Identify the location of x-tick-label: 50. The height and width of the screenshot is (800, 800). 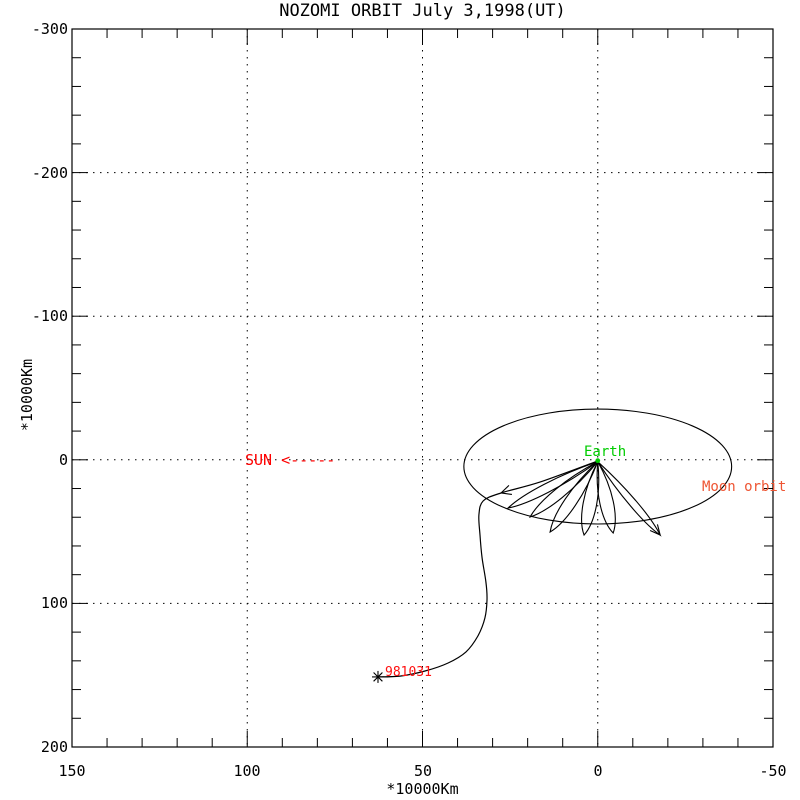
(423, 771).